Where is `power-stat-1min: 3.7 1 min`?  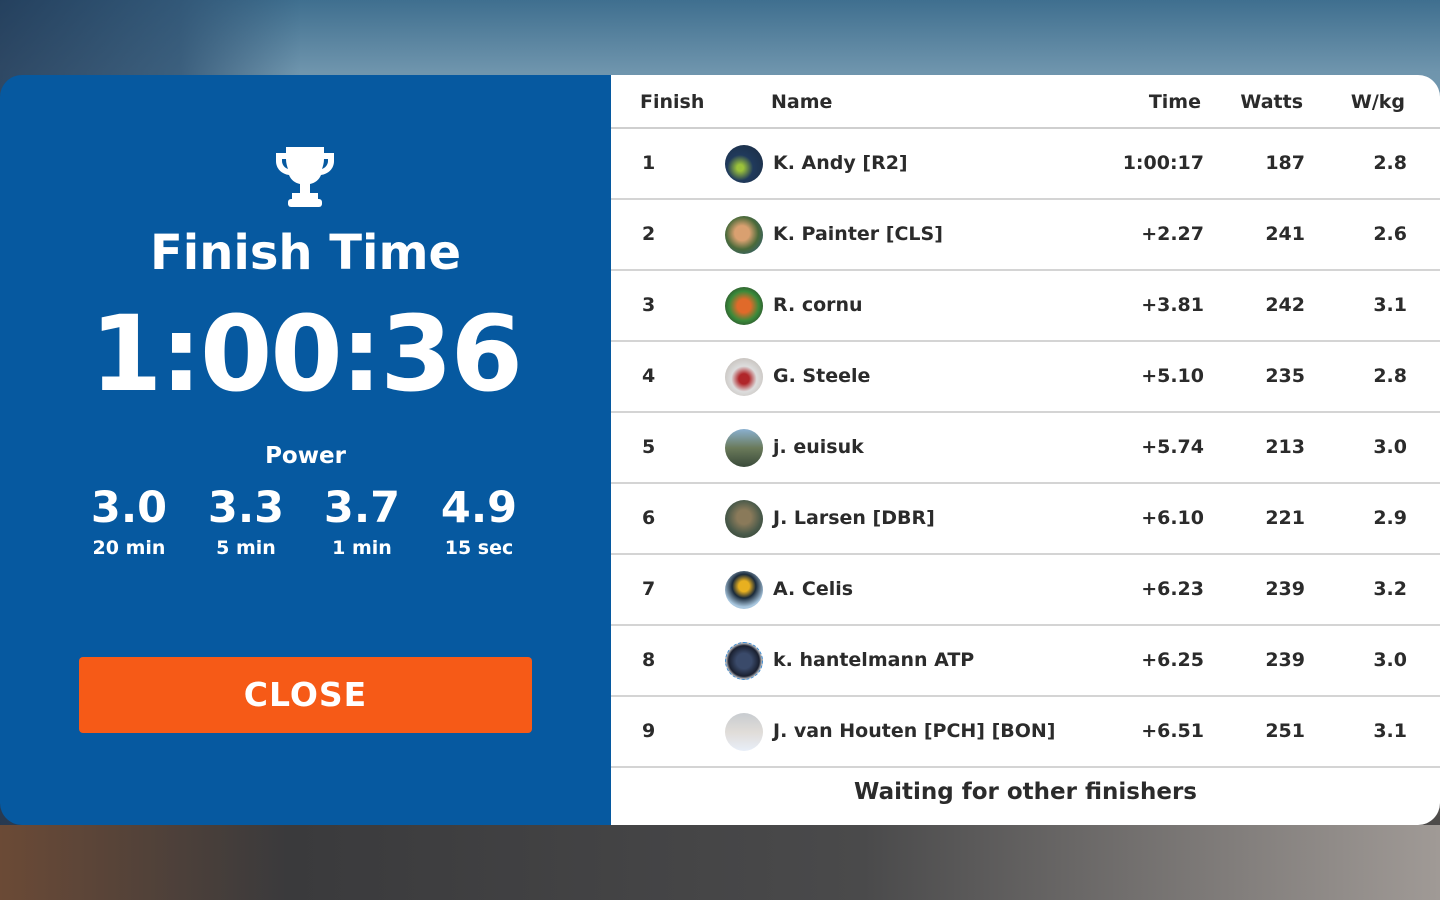 power-stat-1min: 3.7 1 min is located at coordinates (362, 521).